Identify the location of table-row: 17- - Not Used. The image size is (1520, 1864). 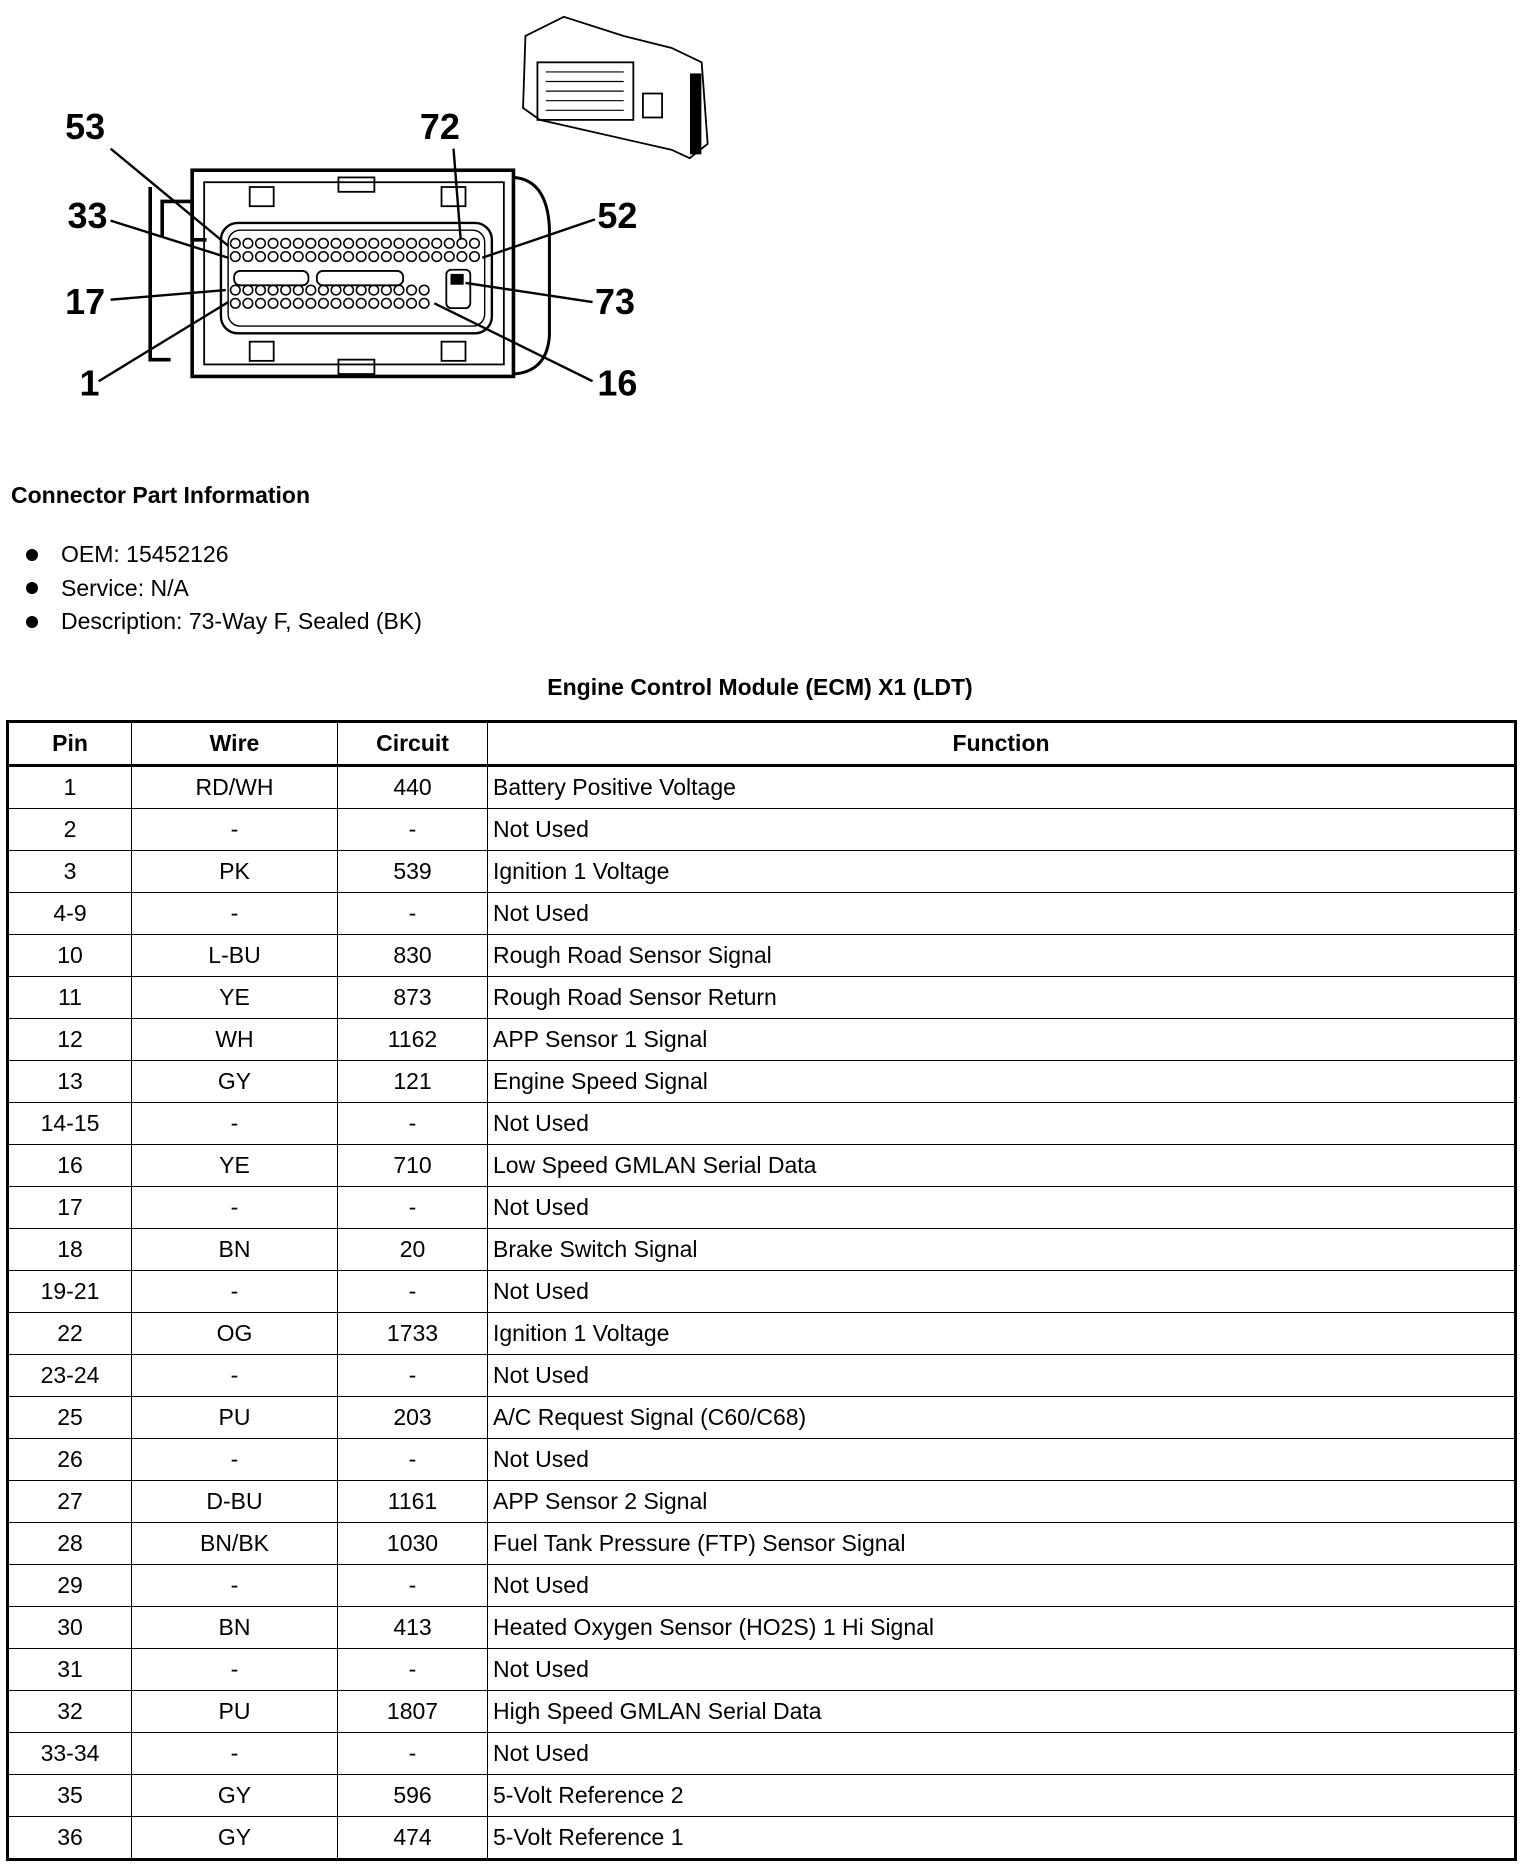
(761, 1207).